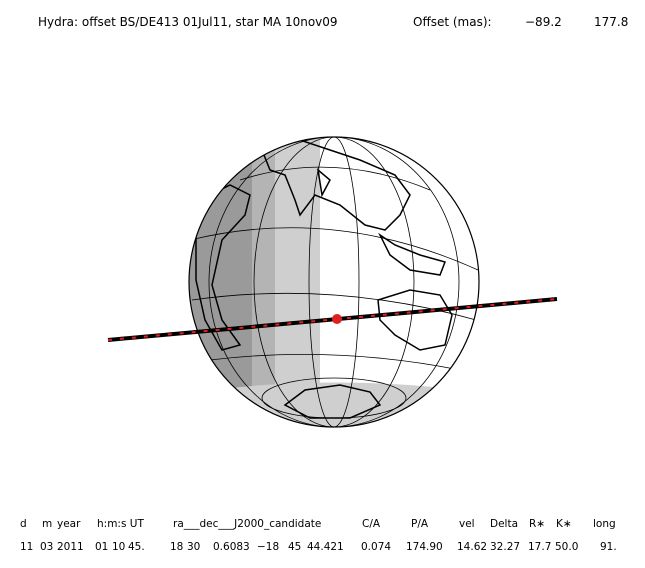 Image resolution: width=645 pixels, height=568 pixels. I want to click on cell: 45., so click(136, 547).